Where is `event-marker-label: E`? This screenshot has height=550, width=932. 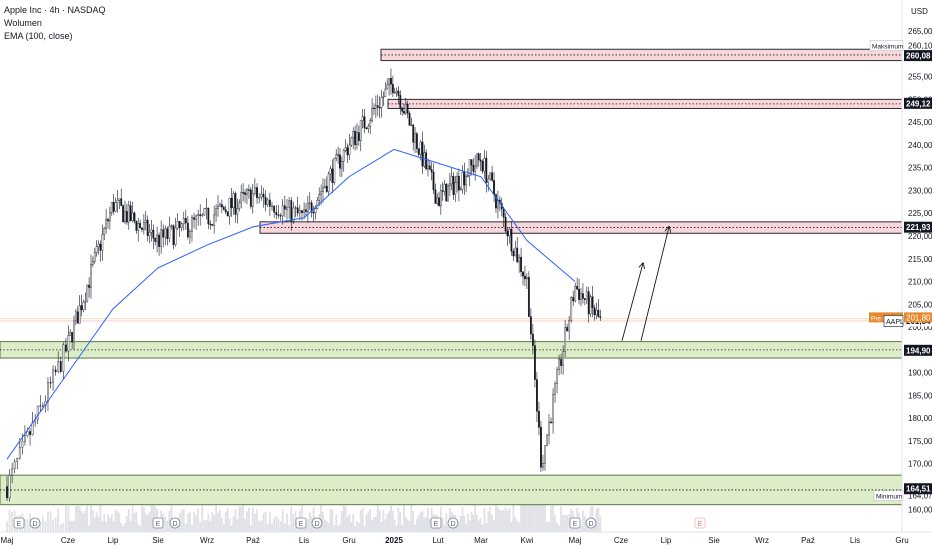
event-marker-label: E is located at coordinates (301, 524).